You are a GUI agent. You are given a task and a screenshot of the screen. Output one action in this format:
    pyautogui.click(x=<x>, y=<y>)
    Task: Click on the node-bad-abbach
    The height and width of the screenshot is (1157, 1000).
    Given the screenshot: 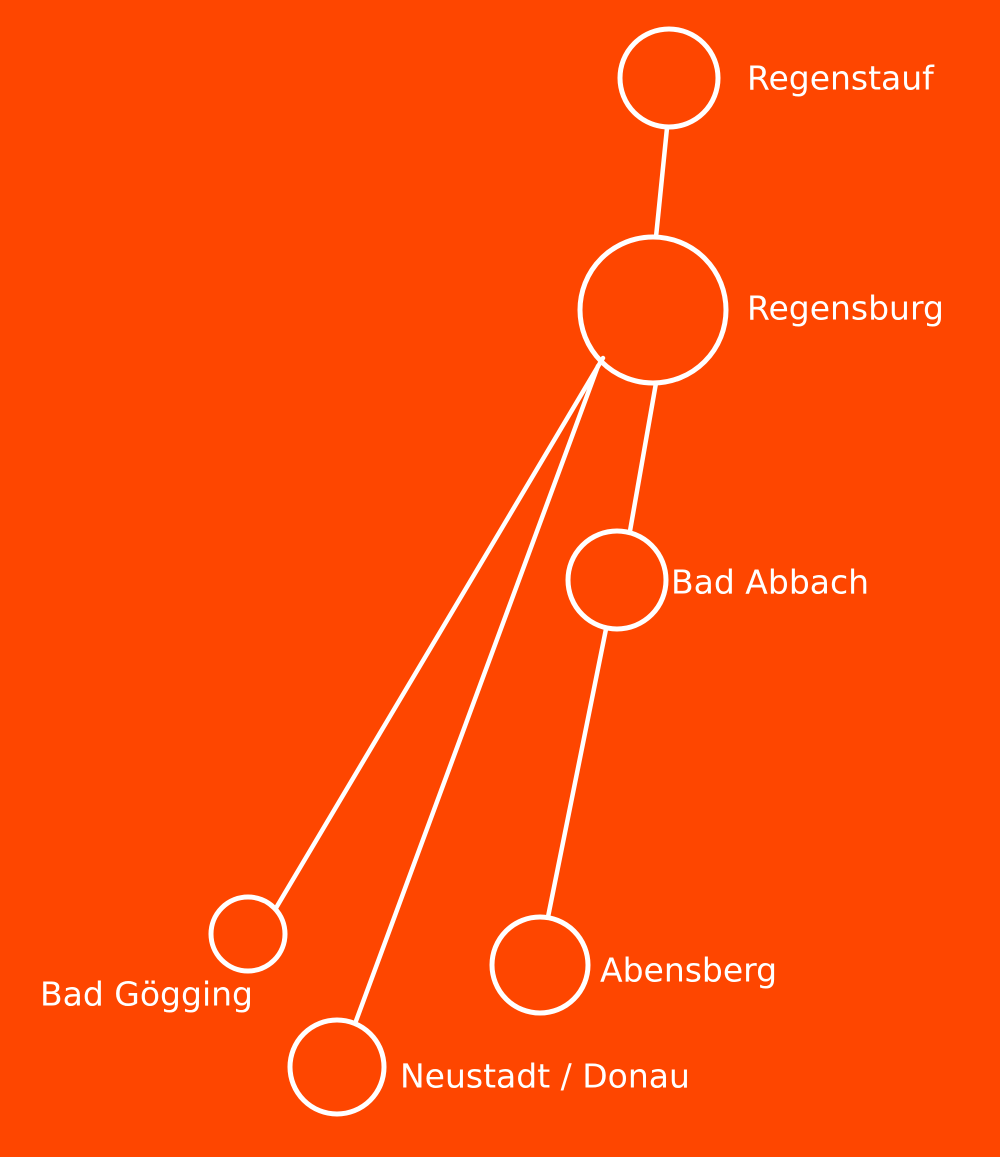 What is the action you would take?
    pyautogui.click(x=617, y=580)
    